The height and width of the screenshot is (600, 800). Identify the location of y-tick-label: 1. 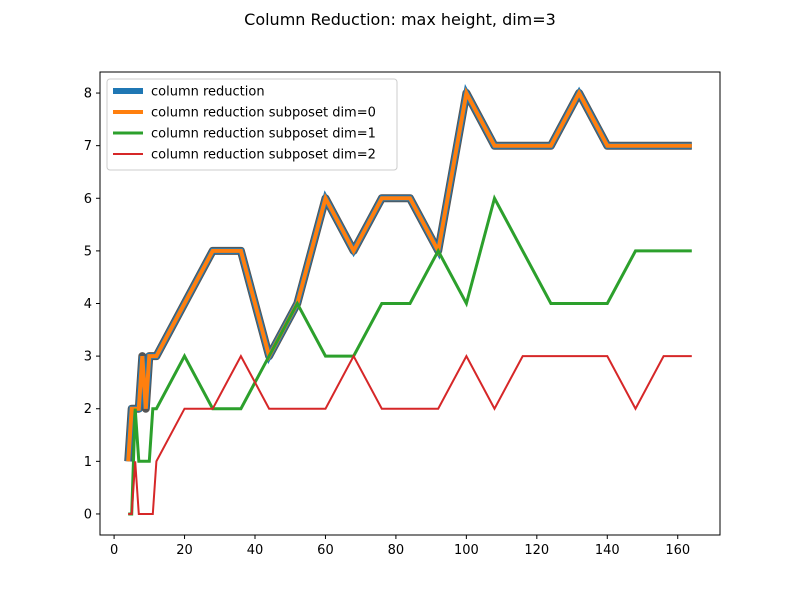
(88, 462).